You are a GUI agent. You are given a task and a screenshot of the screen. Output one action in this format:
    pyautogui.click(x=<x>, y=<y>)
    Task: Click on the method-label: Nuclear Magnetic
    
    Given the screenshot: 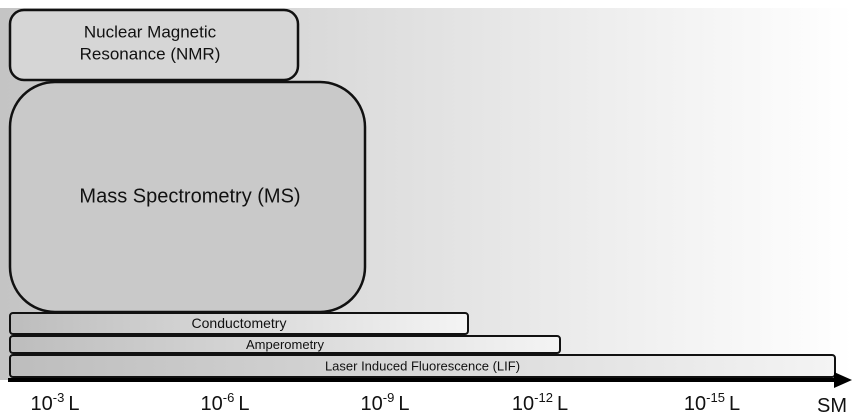 What is the action you would take?
    pyautogui.click(x=150, y=31)
    